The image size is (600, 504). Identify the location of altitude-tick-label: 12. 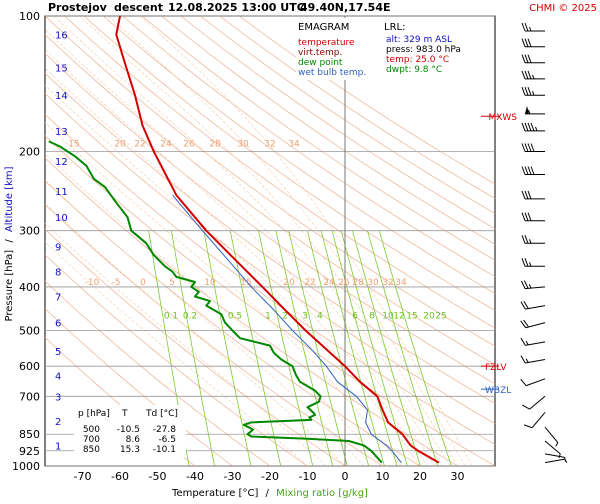
(61, 162).